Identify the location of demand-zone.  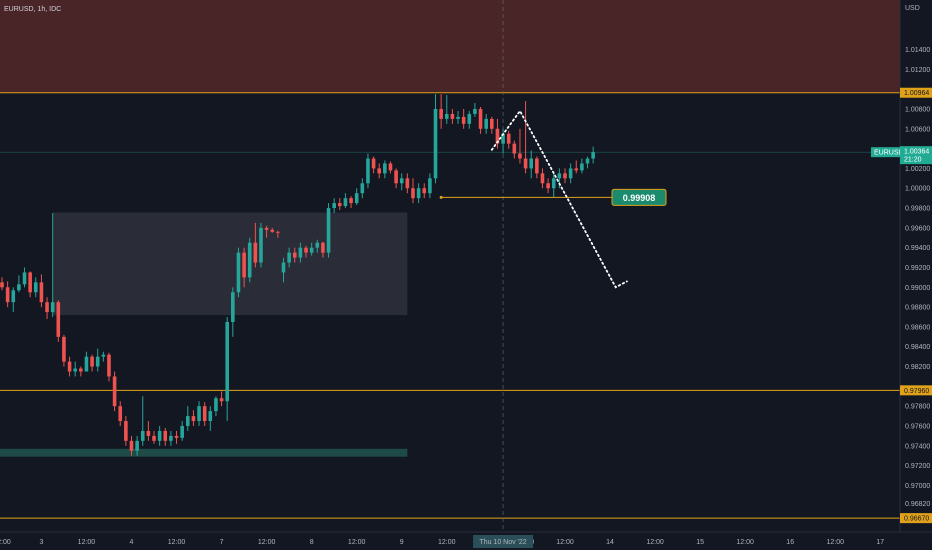
(230, 264).